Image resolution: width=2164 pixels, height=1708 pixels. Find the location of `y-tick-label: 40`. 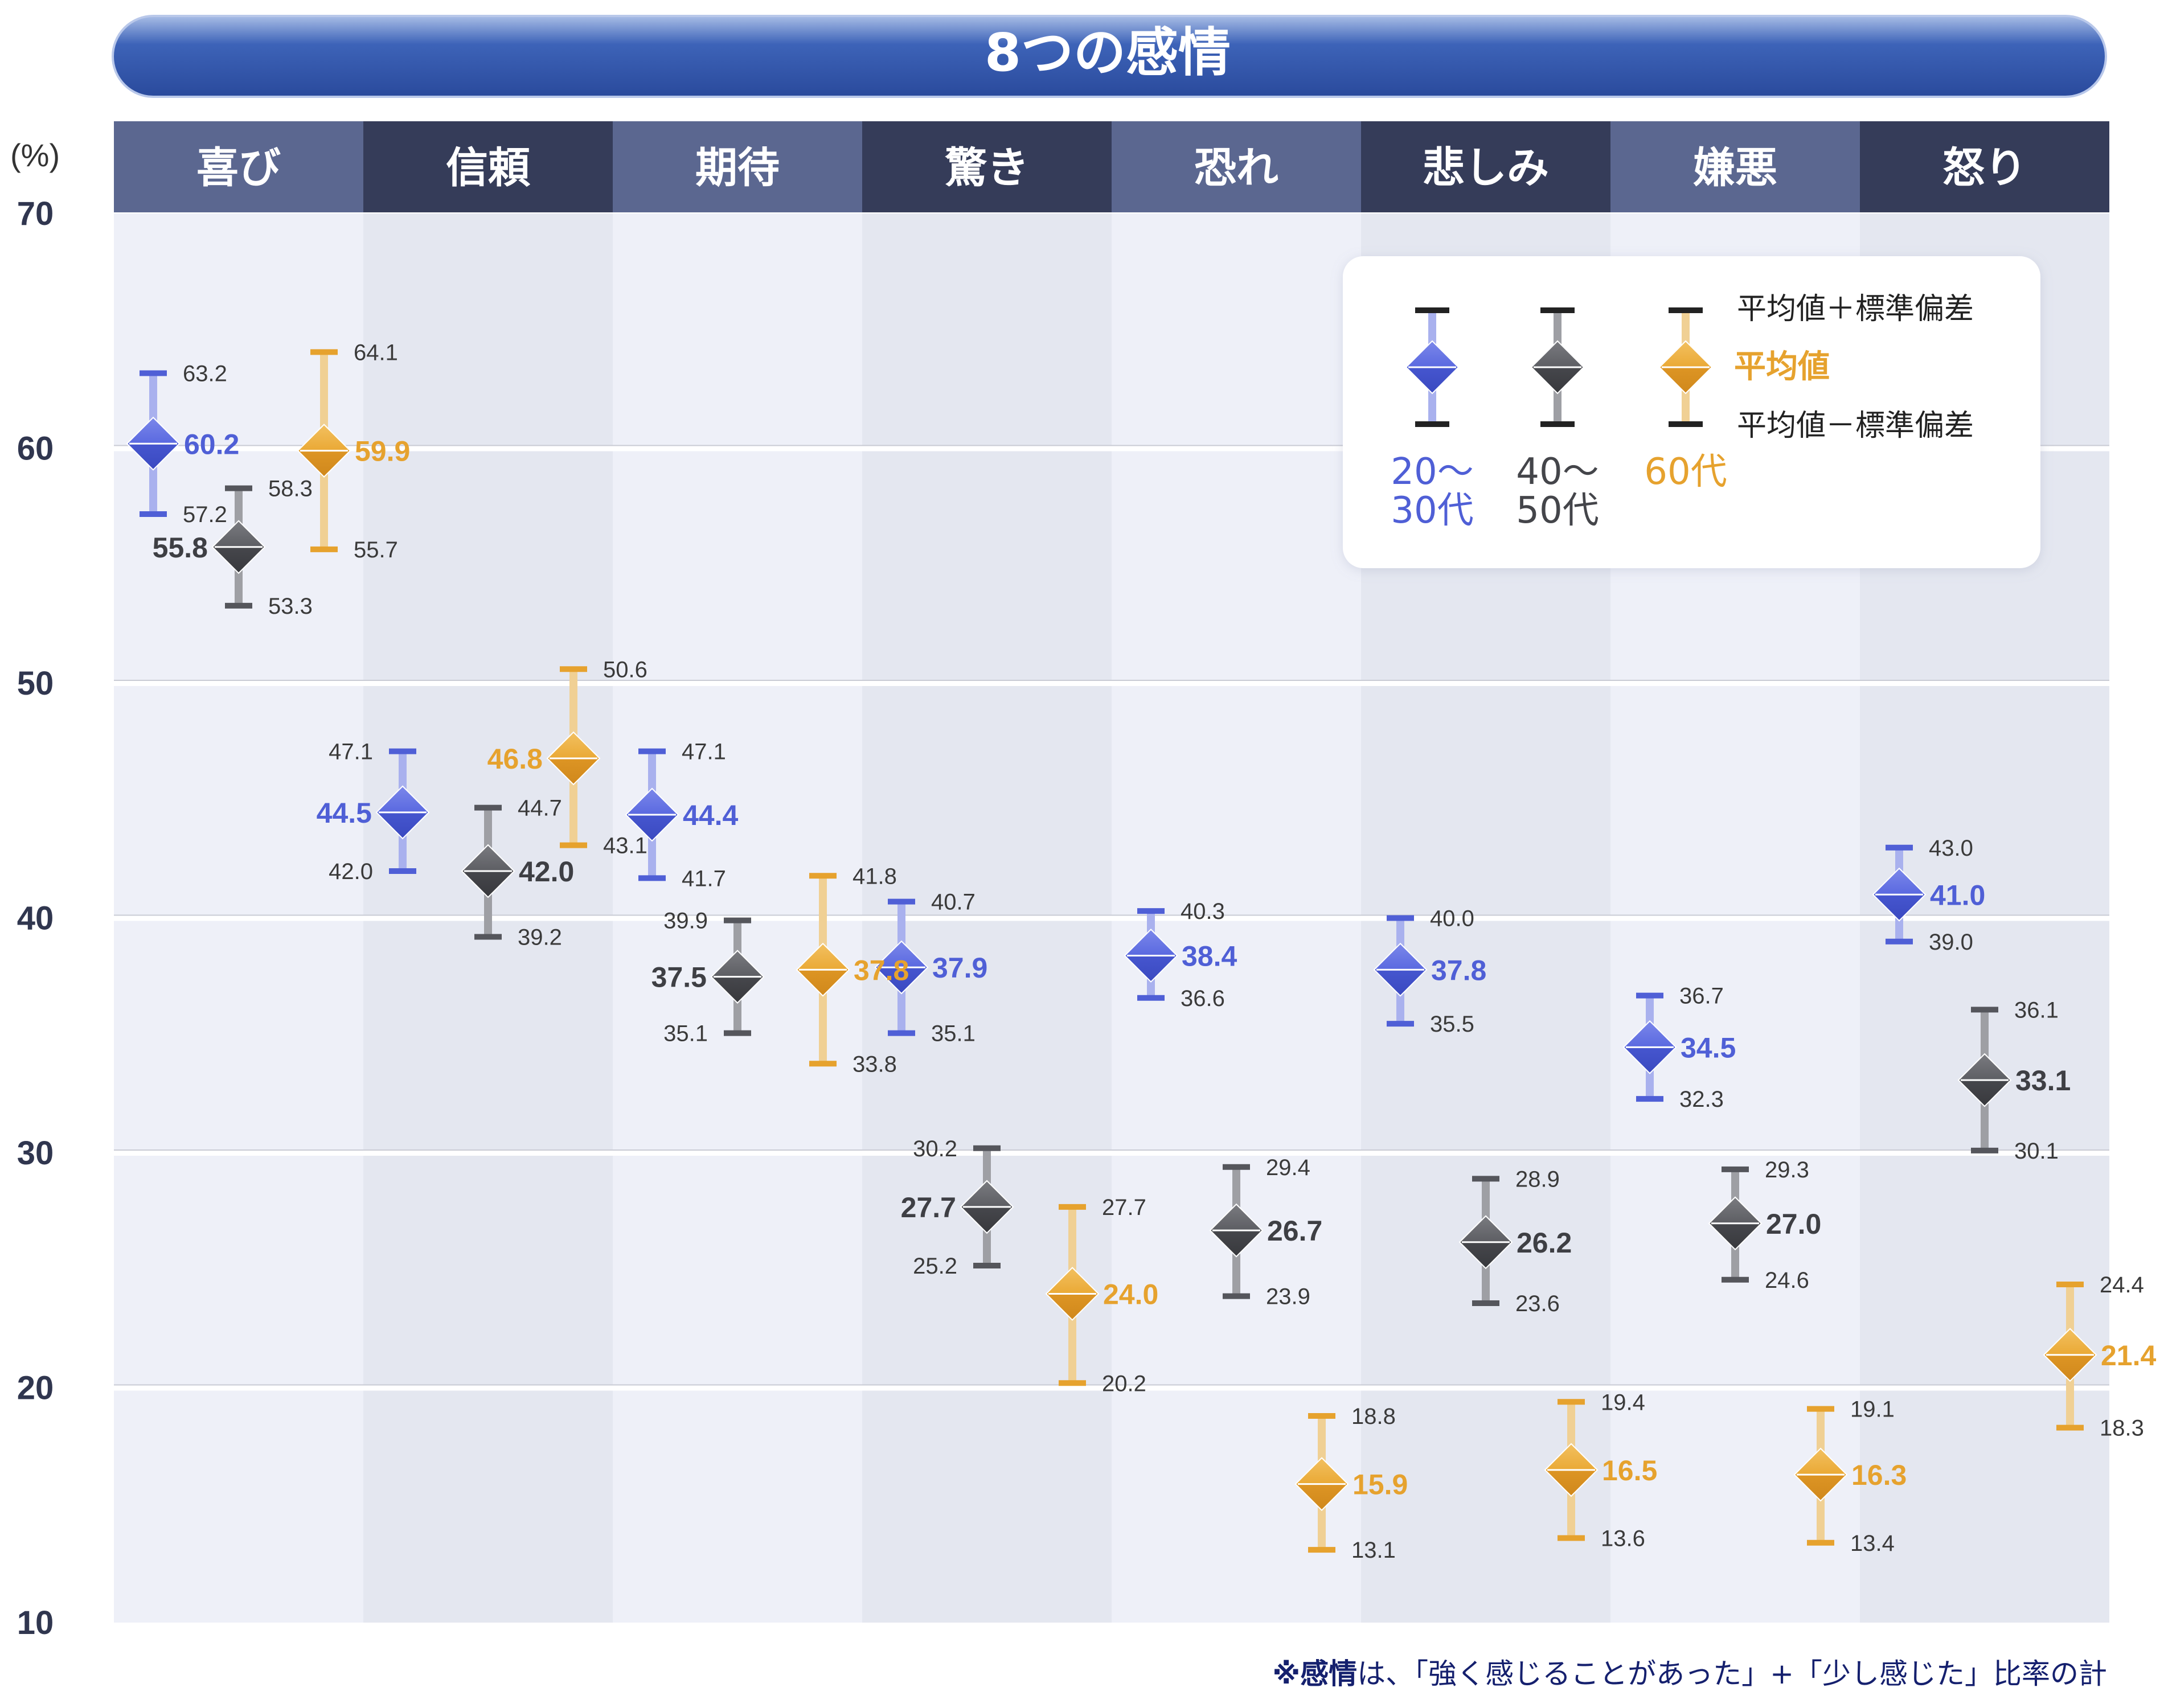

y-tick-label: 40 is located at coordinates (35, 919).